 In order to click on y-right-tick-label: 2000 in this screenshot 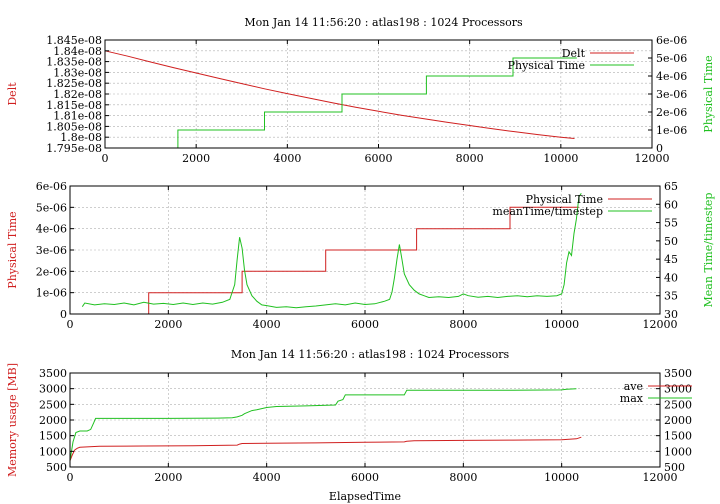, I will do `click(678, 420)`.